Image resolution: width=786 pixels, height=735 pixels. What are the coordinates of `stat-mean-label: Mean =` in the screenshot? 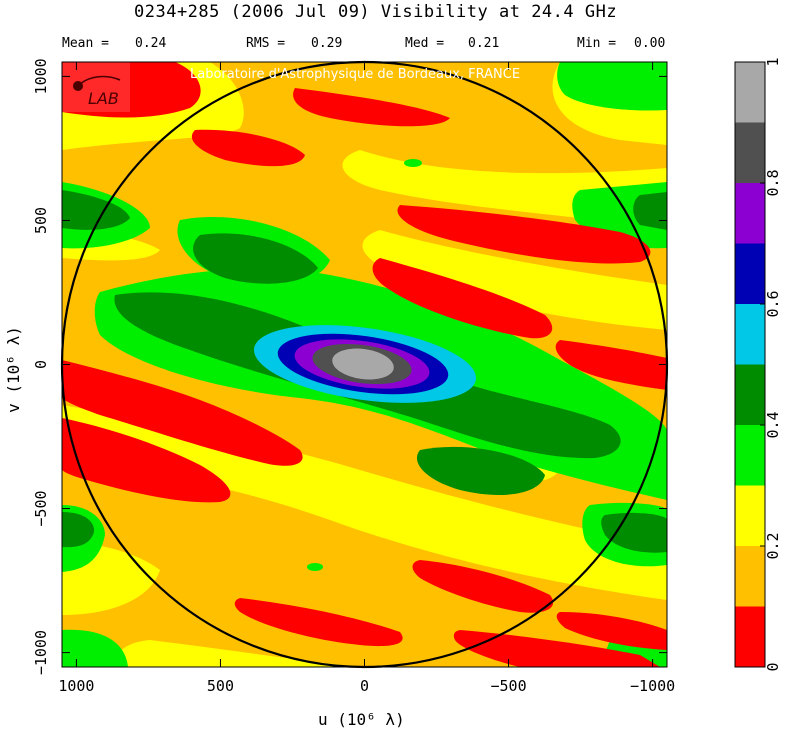 It's located at (85, 43).